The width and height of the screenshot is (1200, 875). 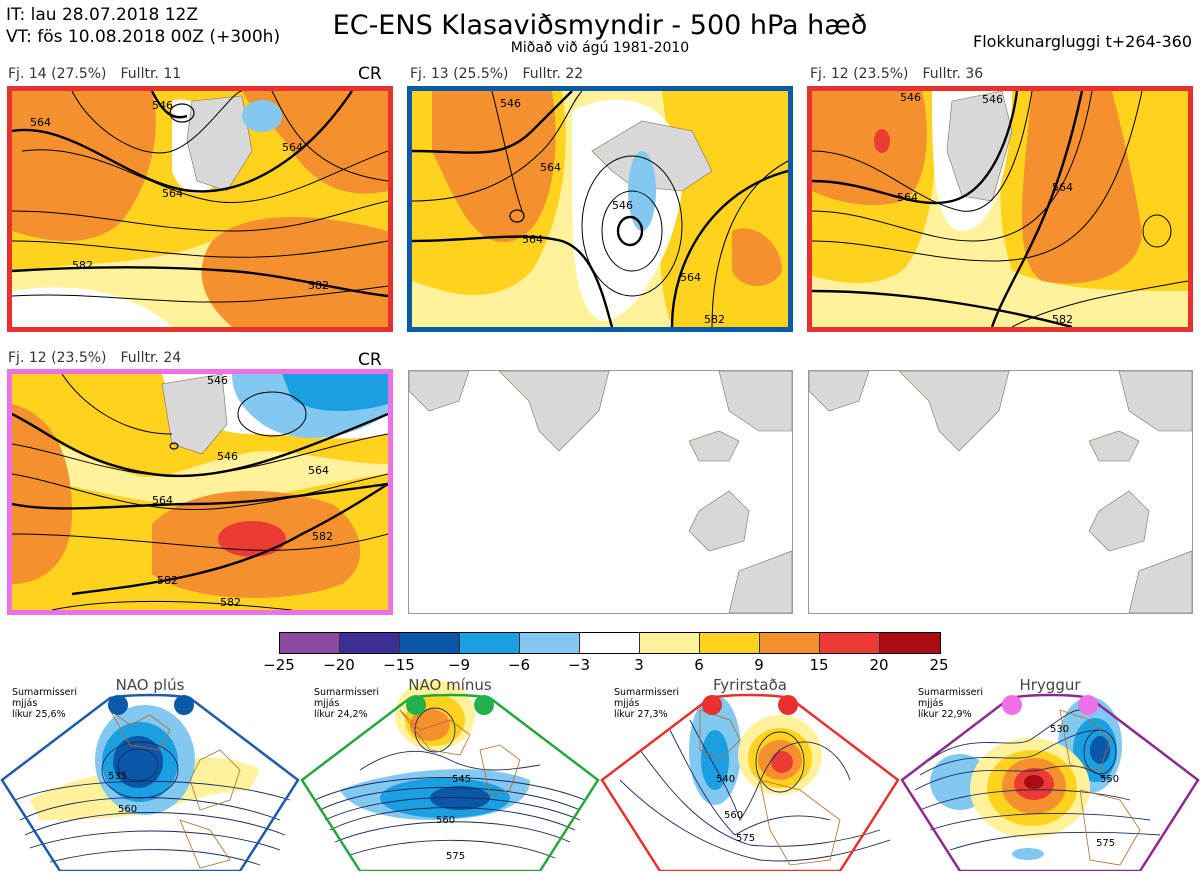 I want to click on regime-ridge: 530 550 575, so click(x=1050, y=771).